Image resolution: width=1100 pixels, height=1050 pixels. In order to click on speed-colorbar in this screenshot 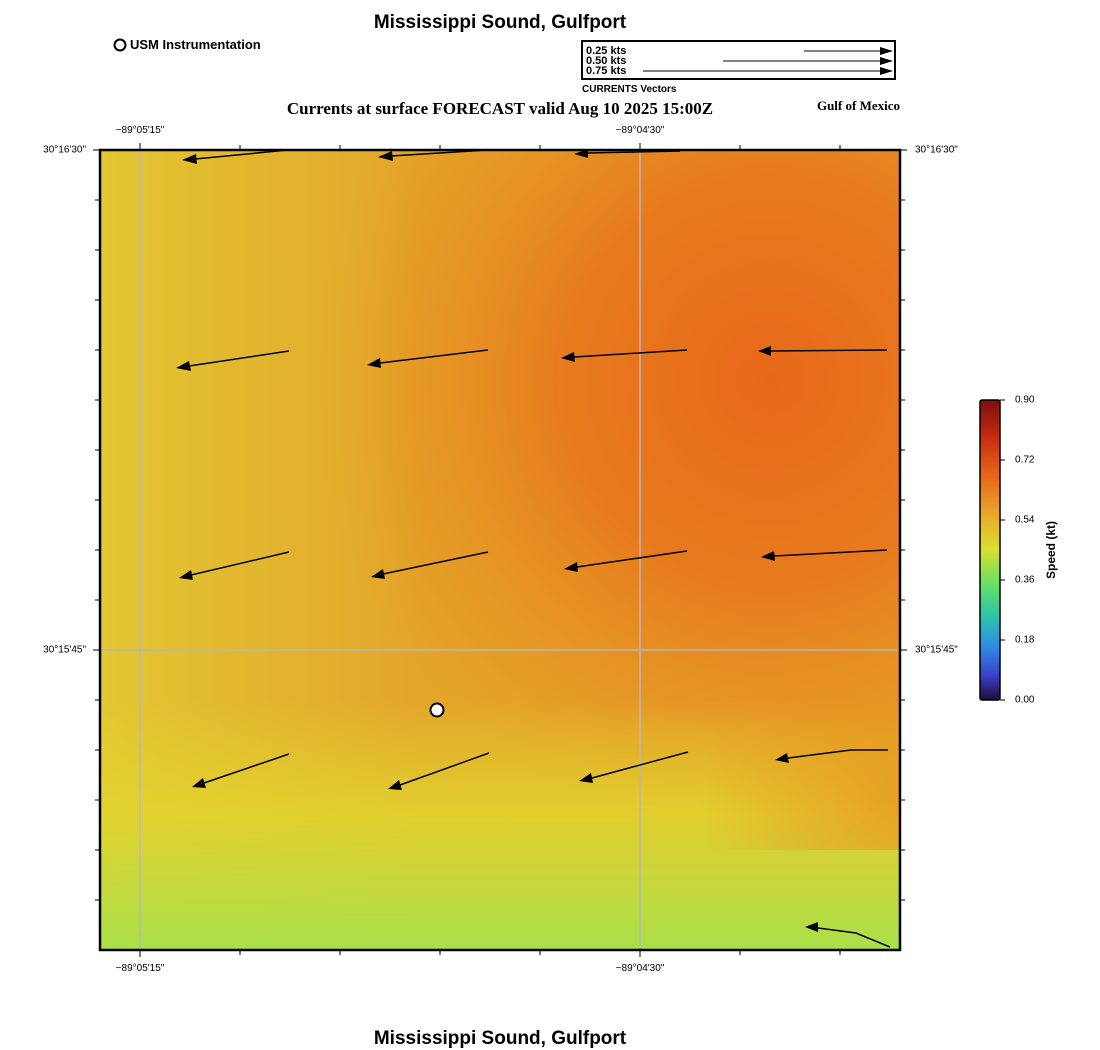, I will do `click(992, 550)`.